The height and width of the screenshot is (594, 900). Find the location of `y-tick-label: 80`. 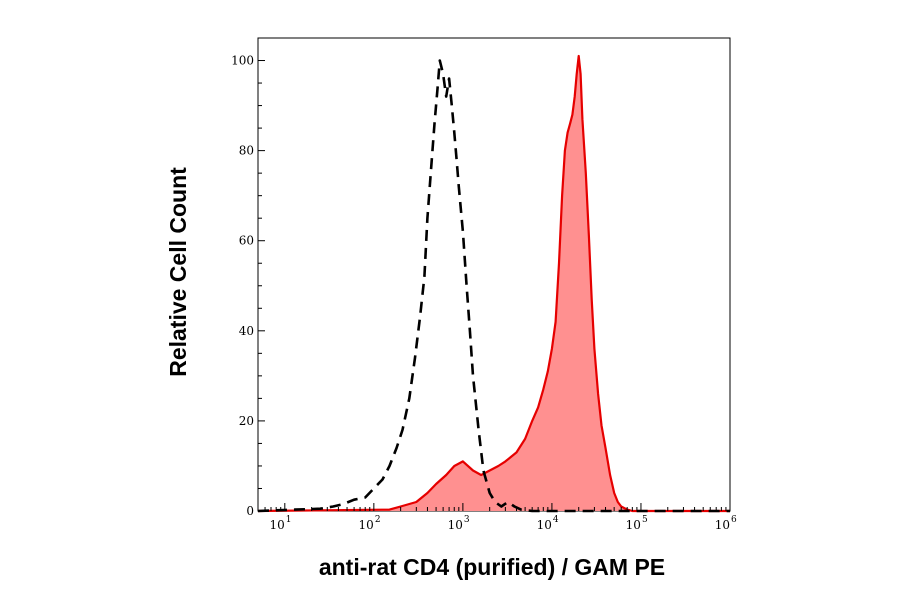

y-tick-label: 80 is located at coordinates (246, 151).